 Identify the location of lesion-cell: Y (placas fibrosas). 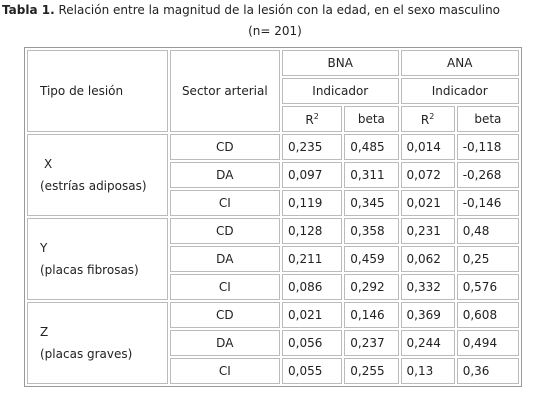
(97, 259).